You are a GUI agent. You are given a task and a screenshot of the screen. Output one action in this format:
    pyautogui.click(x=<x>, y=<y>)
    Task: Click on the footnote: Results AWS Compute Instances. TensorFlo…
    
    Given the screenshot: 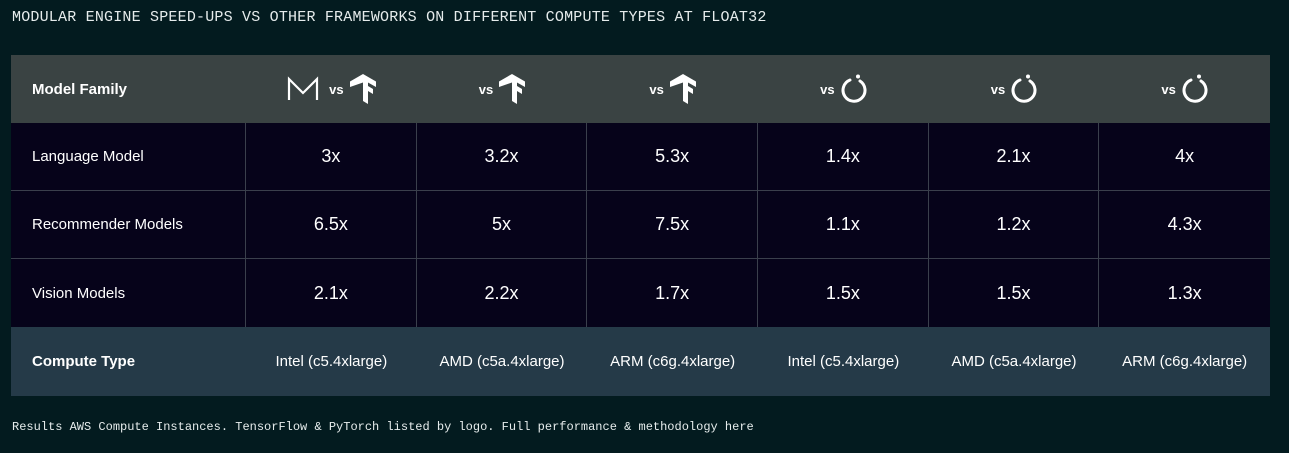 What is the action you would take?
    pyautogui.click(x=383, y=427)
    